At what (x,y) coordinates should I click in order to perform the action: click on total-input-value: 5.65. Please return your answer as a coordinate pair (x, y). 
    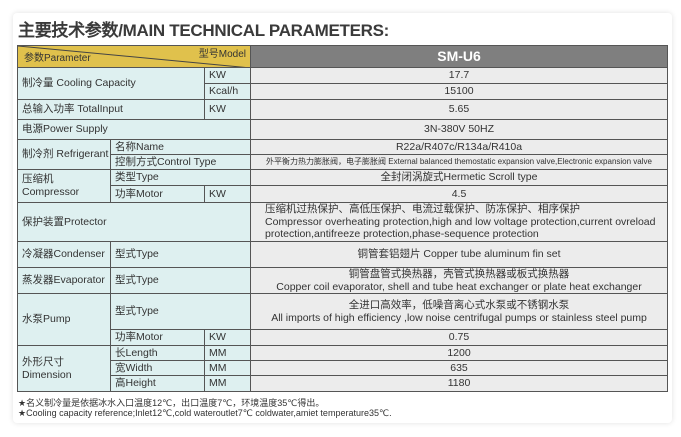
    Looking at the image, I should click on (459, 109).